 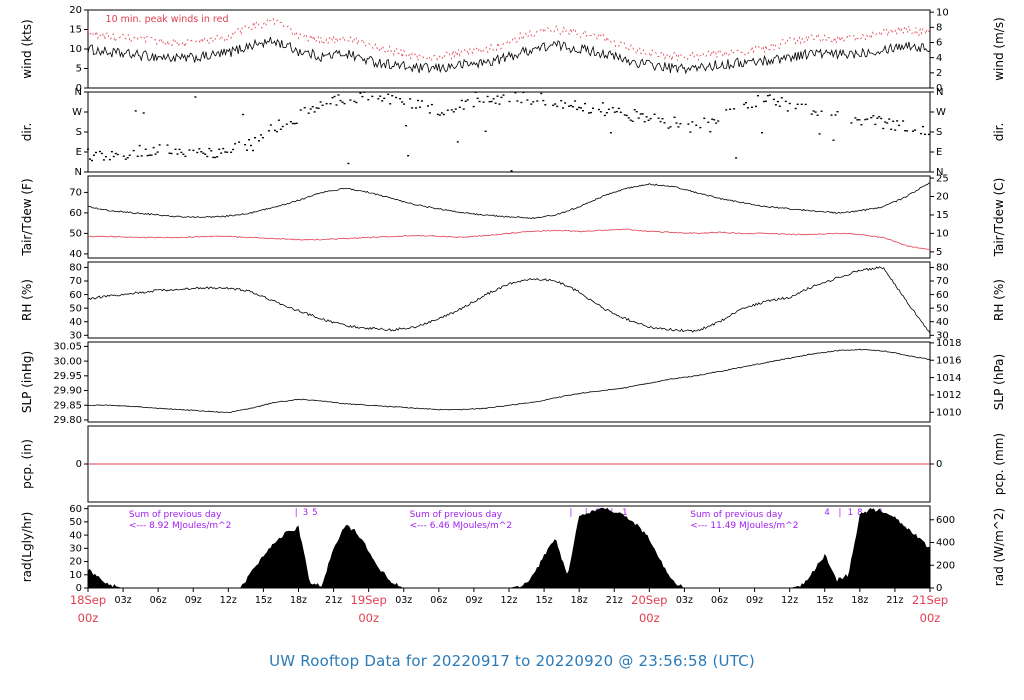 I want to click on y-axis-left-rad: 0 10 20 30 40 50 60, so click(x=78, y=549).